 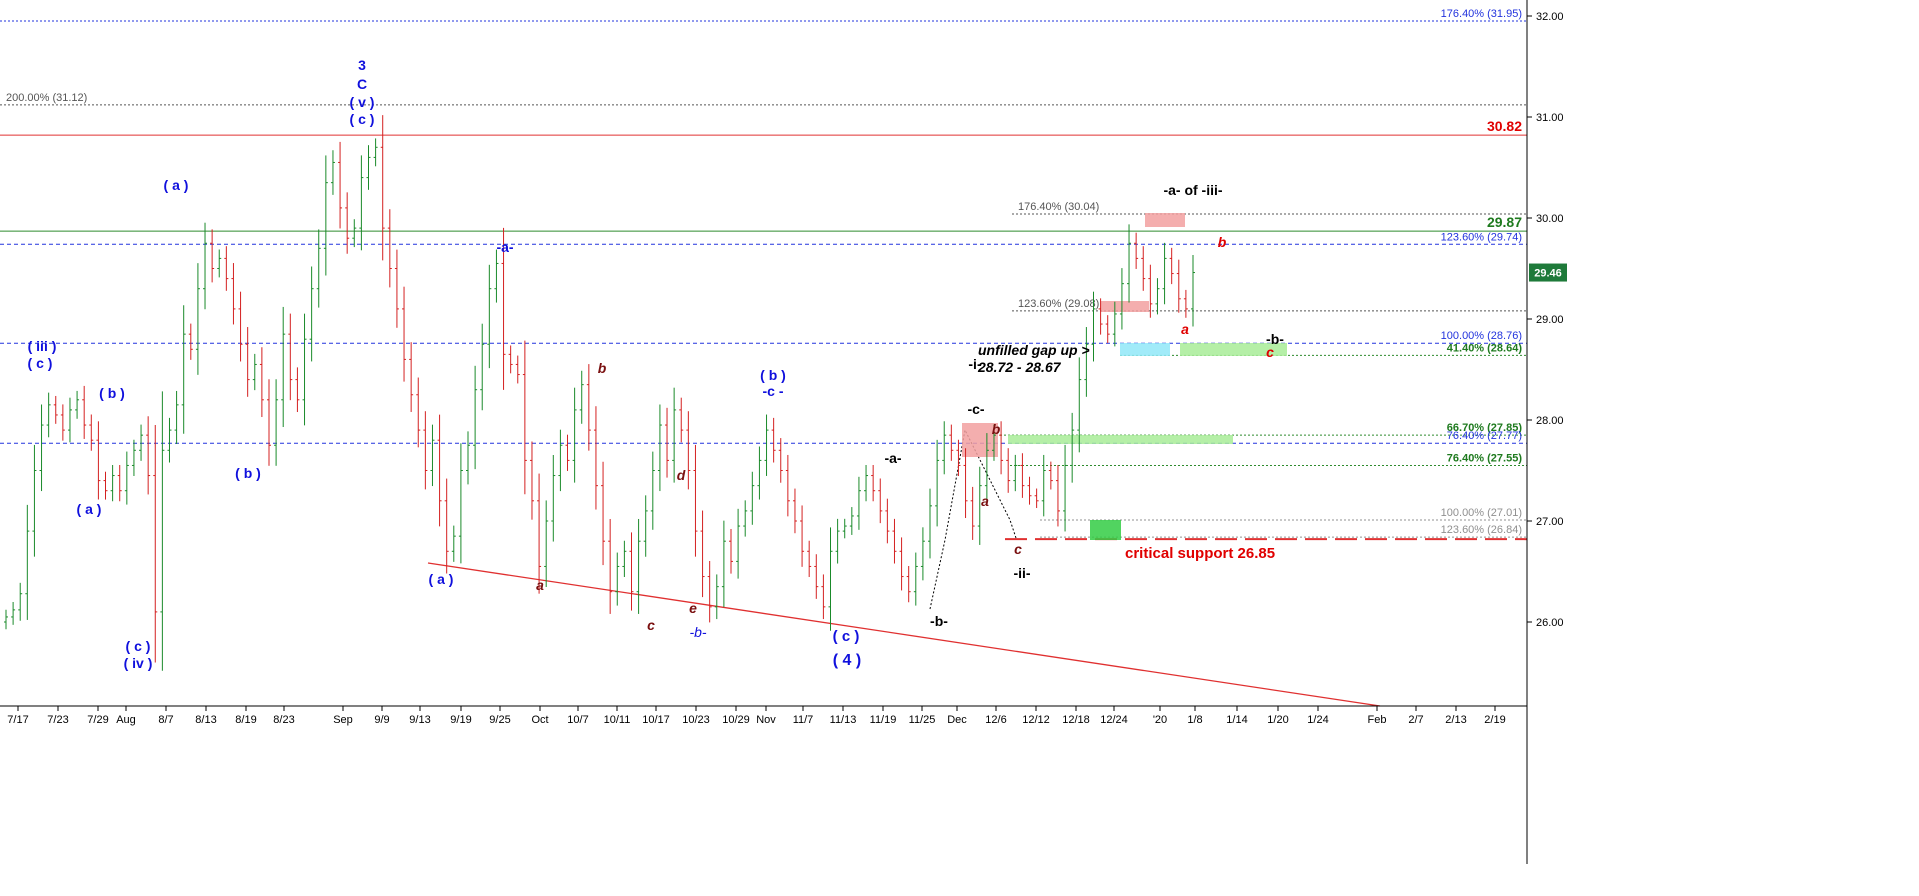 I want to click on y-tick-label: 31.00, so click(x=1550, y=118).